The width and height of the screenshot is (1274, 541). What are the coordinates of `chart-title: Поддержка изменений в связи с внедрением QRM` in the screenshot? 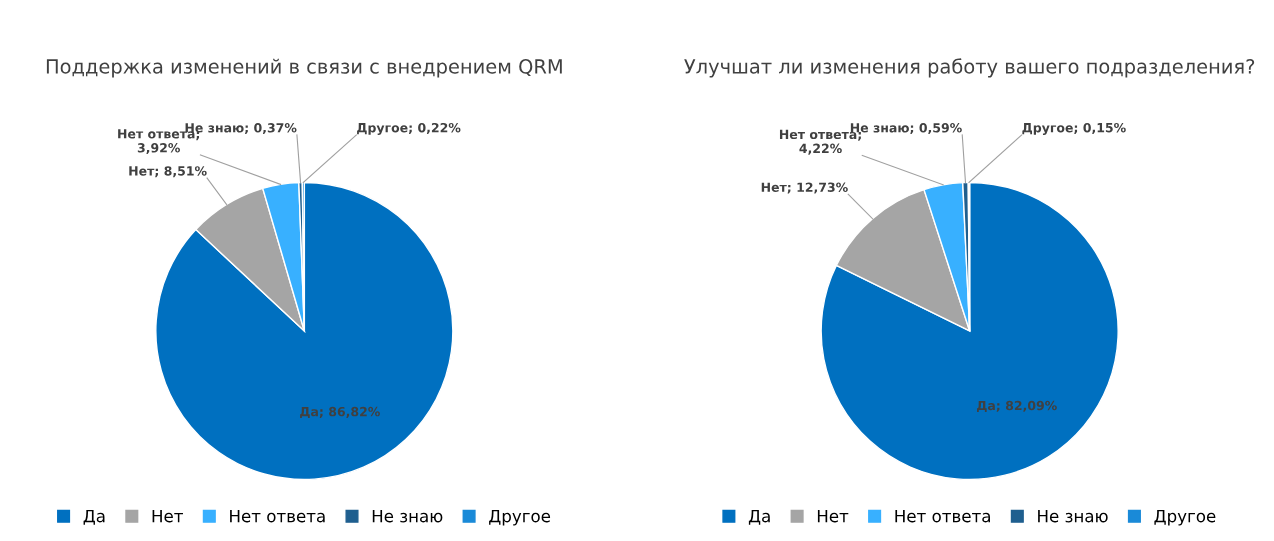 It's located at (304, 68).